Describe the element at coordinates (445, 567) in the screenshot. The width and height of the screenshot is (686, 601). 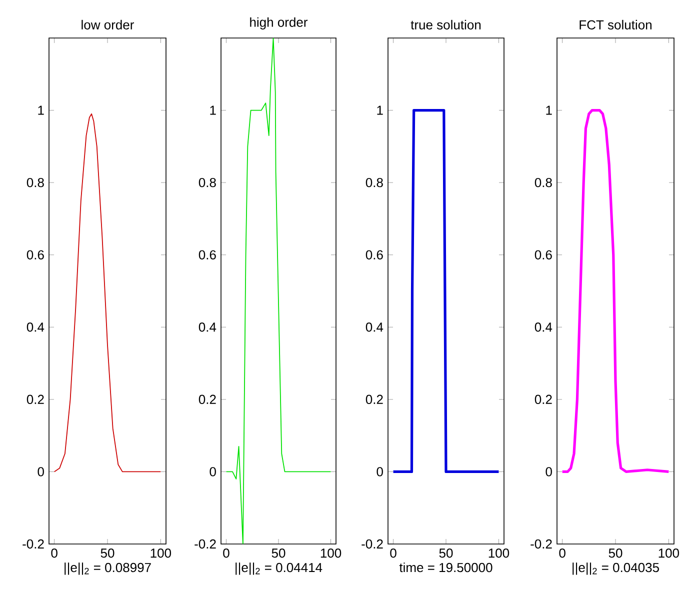
I see `x-axis-title: time = 19.50000` at that location.